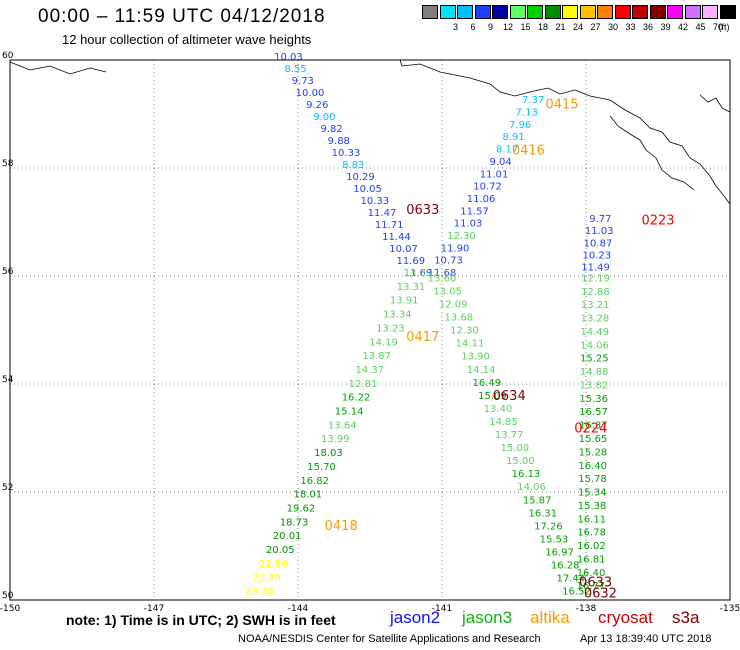  I want to click on wave-height-value: 15.14, so click(349, 412).